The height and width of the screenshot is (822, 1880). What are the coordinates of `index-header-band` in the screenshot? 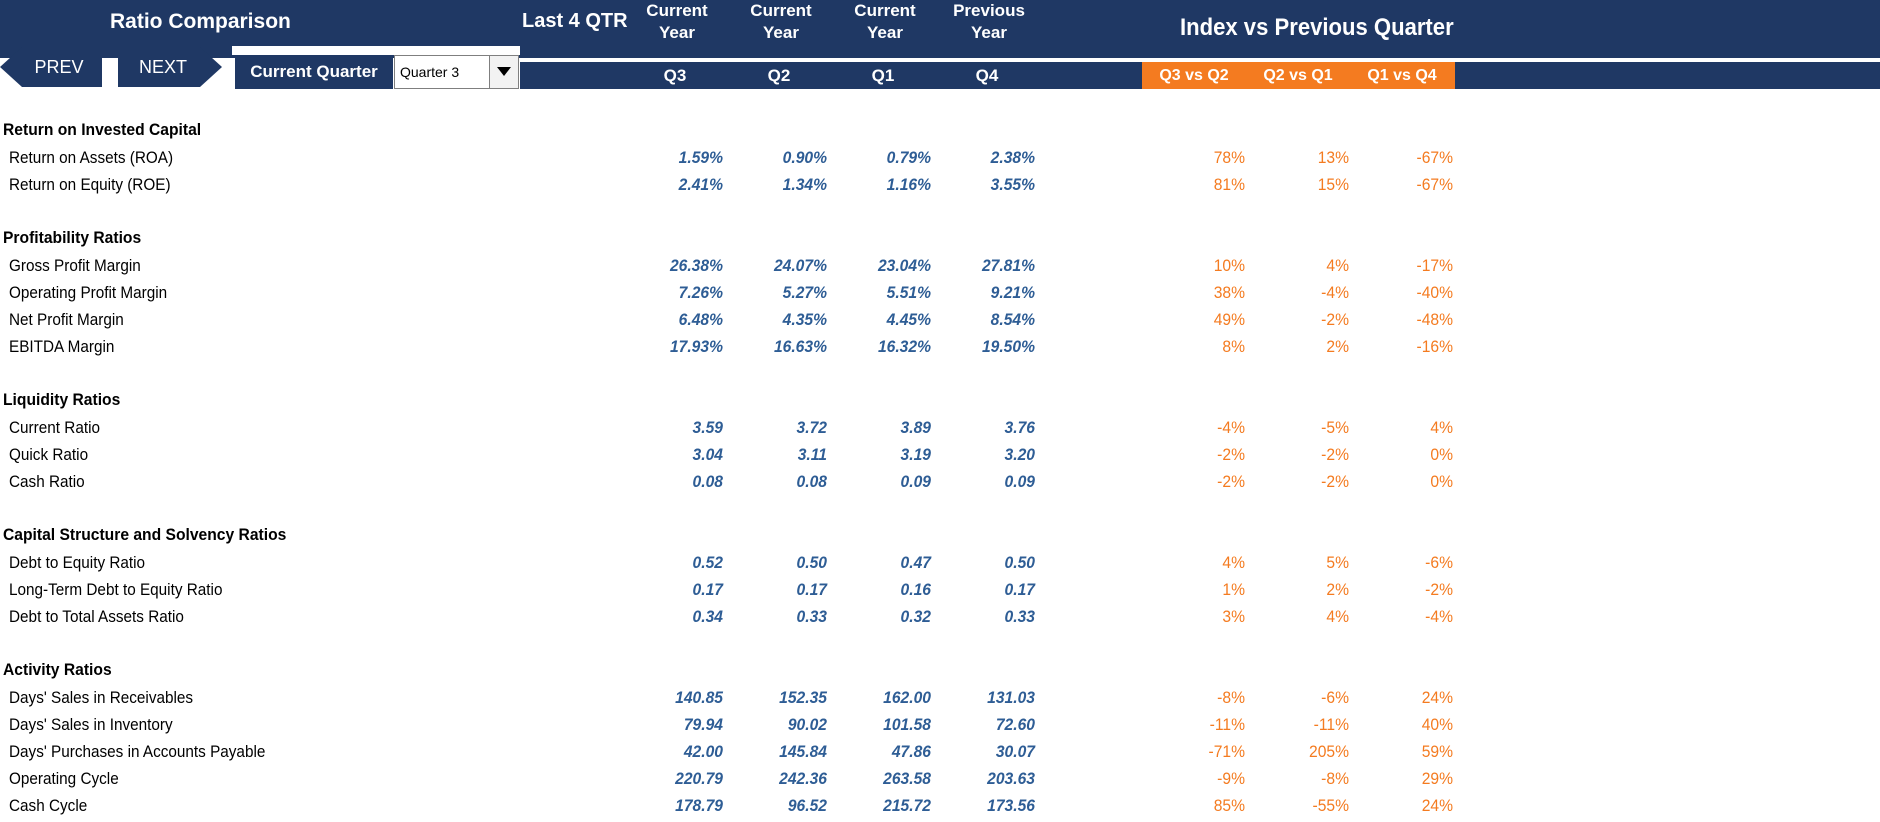 It's located at (1298, 75).